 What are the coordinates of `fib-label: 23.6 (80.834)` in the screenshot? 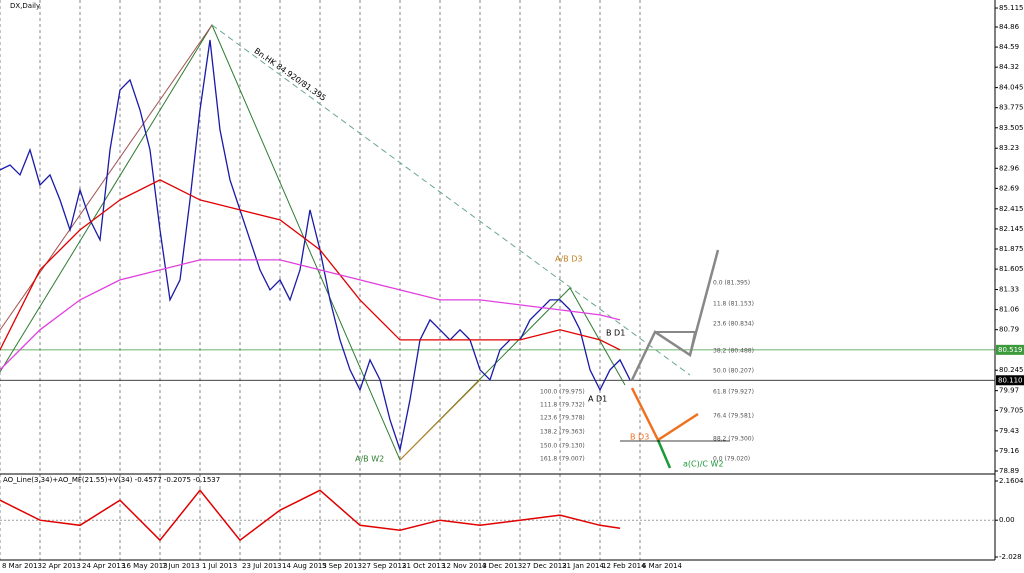 It's located at (733, 324).